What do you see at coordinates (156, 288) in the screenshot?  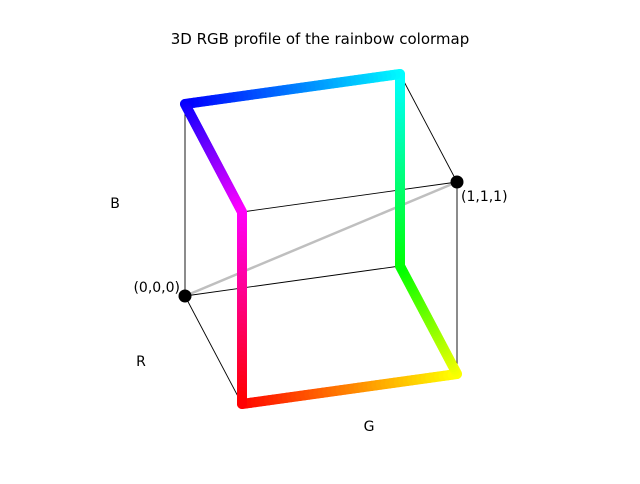 I see `origin-label: (0,0,0)` at bounding box center [156, 288].